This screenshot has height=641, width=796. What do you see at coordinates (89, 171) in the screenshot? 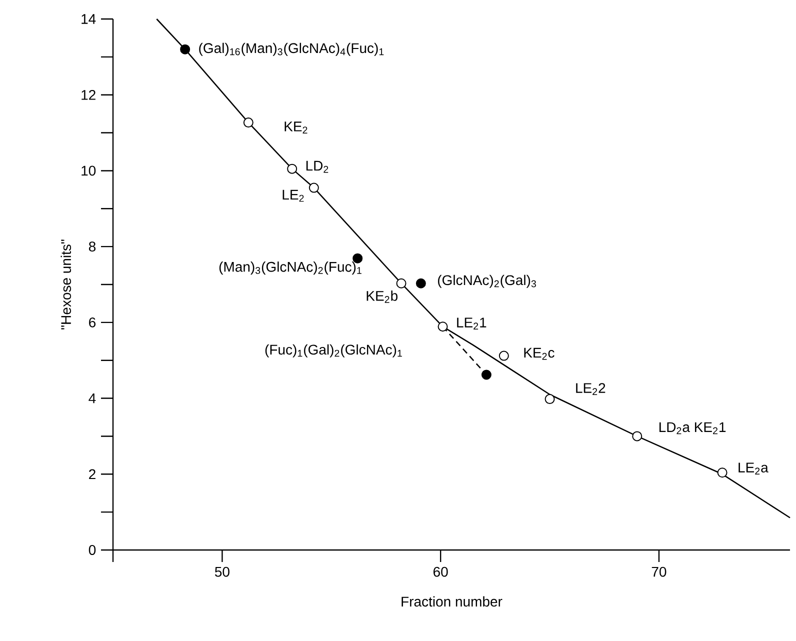
I see `y-tick-label: 10` at bounding box center [89, 171].